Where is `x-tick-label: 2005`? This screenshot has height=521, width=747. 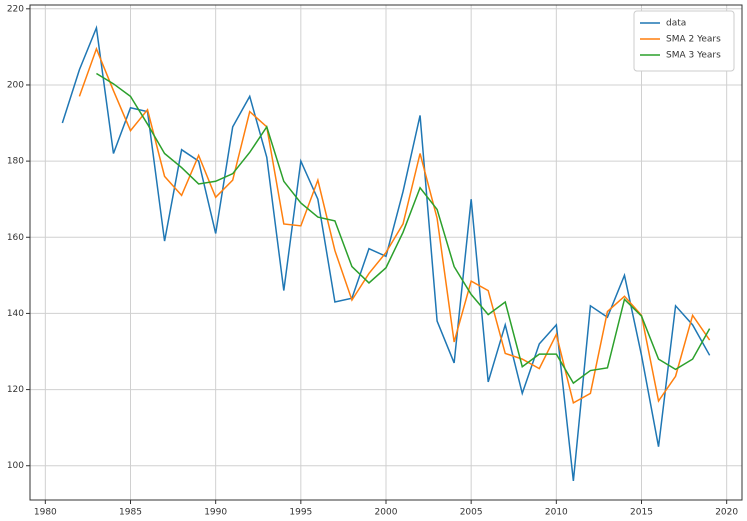 x-tick-label: 2005 is located at coordinates (471, 513).